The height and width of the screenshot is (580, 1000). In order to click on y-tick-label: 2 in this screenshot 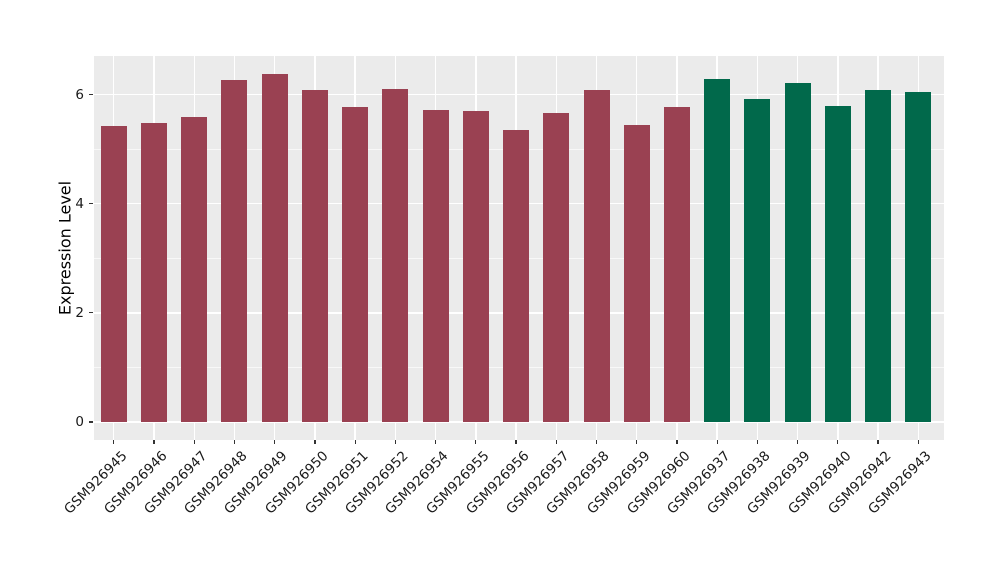, I will do `click(79, 312)`.